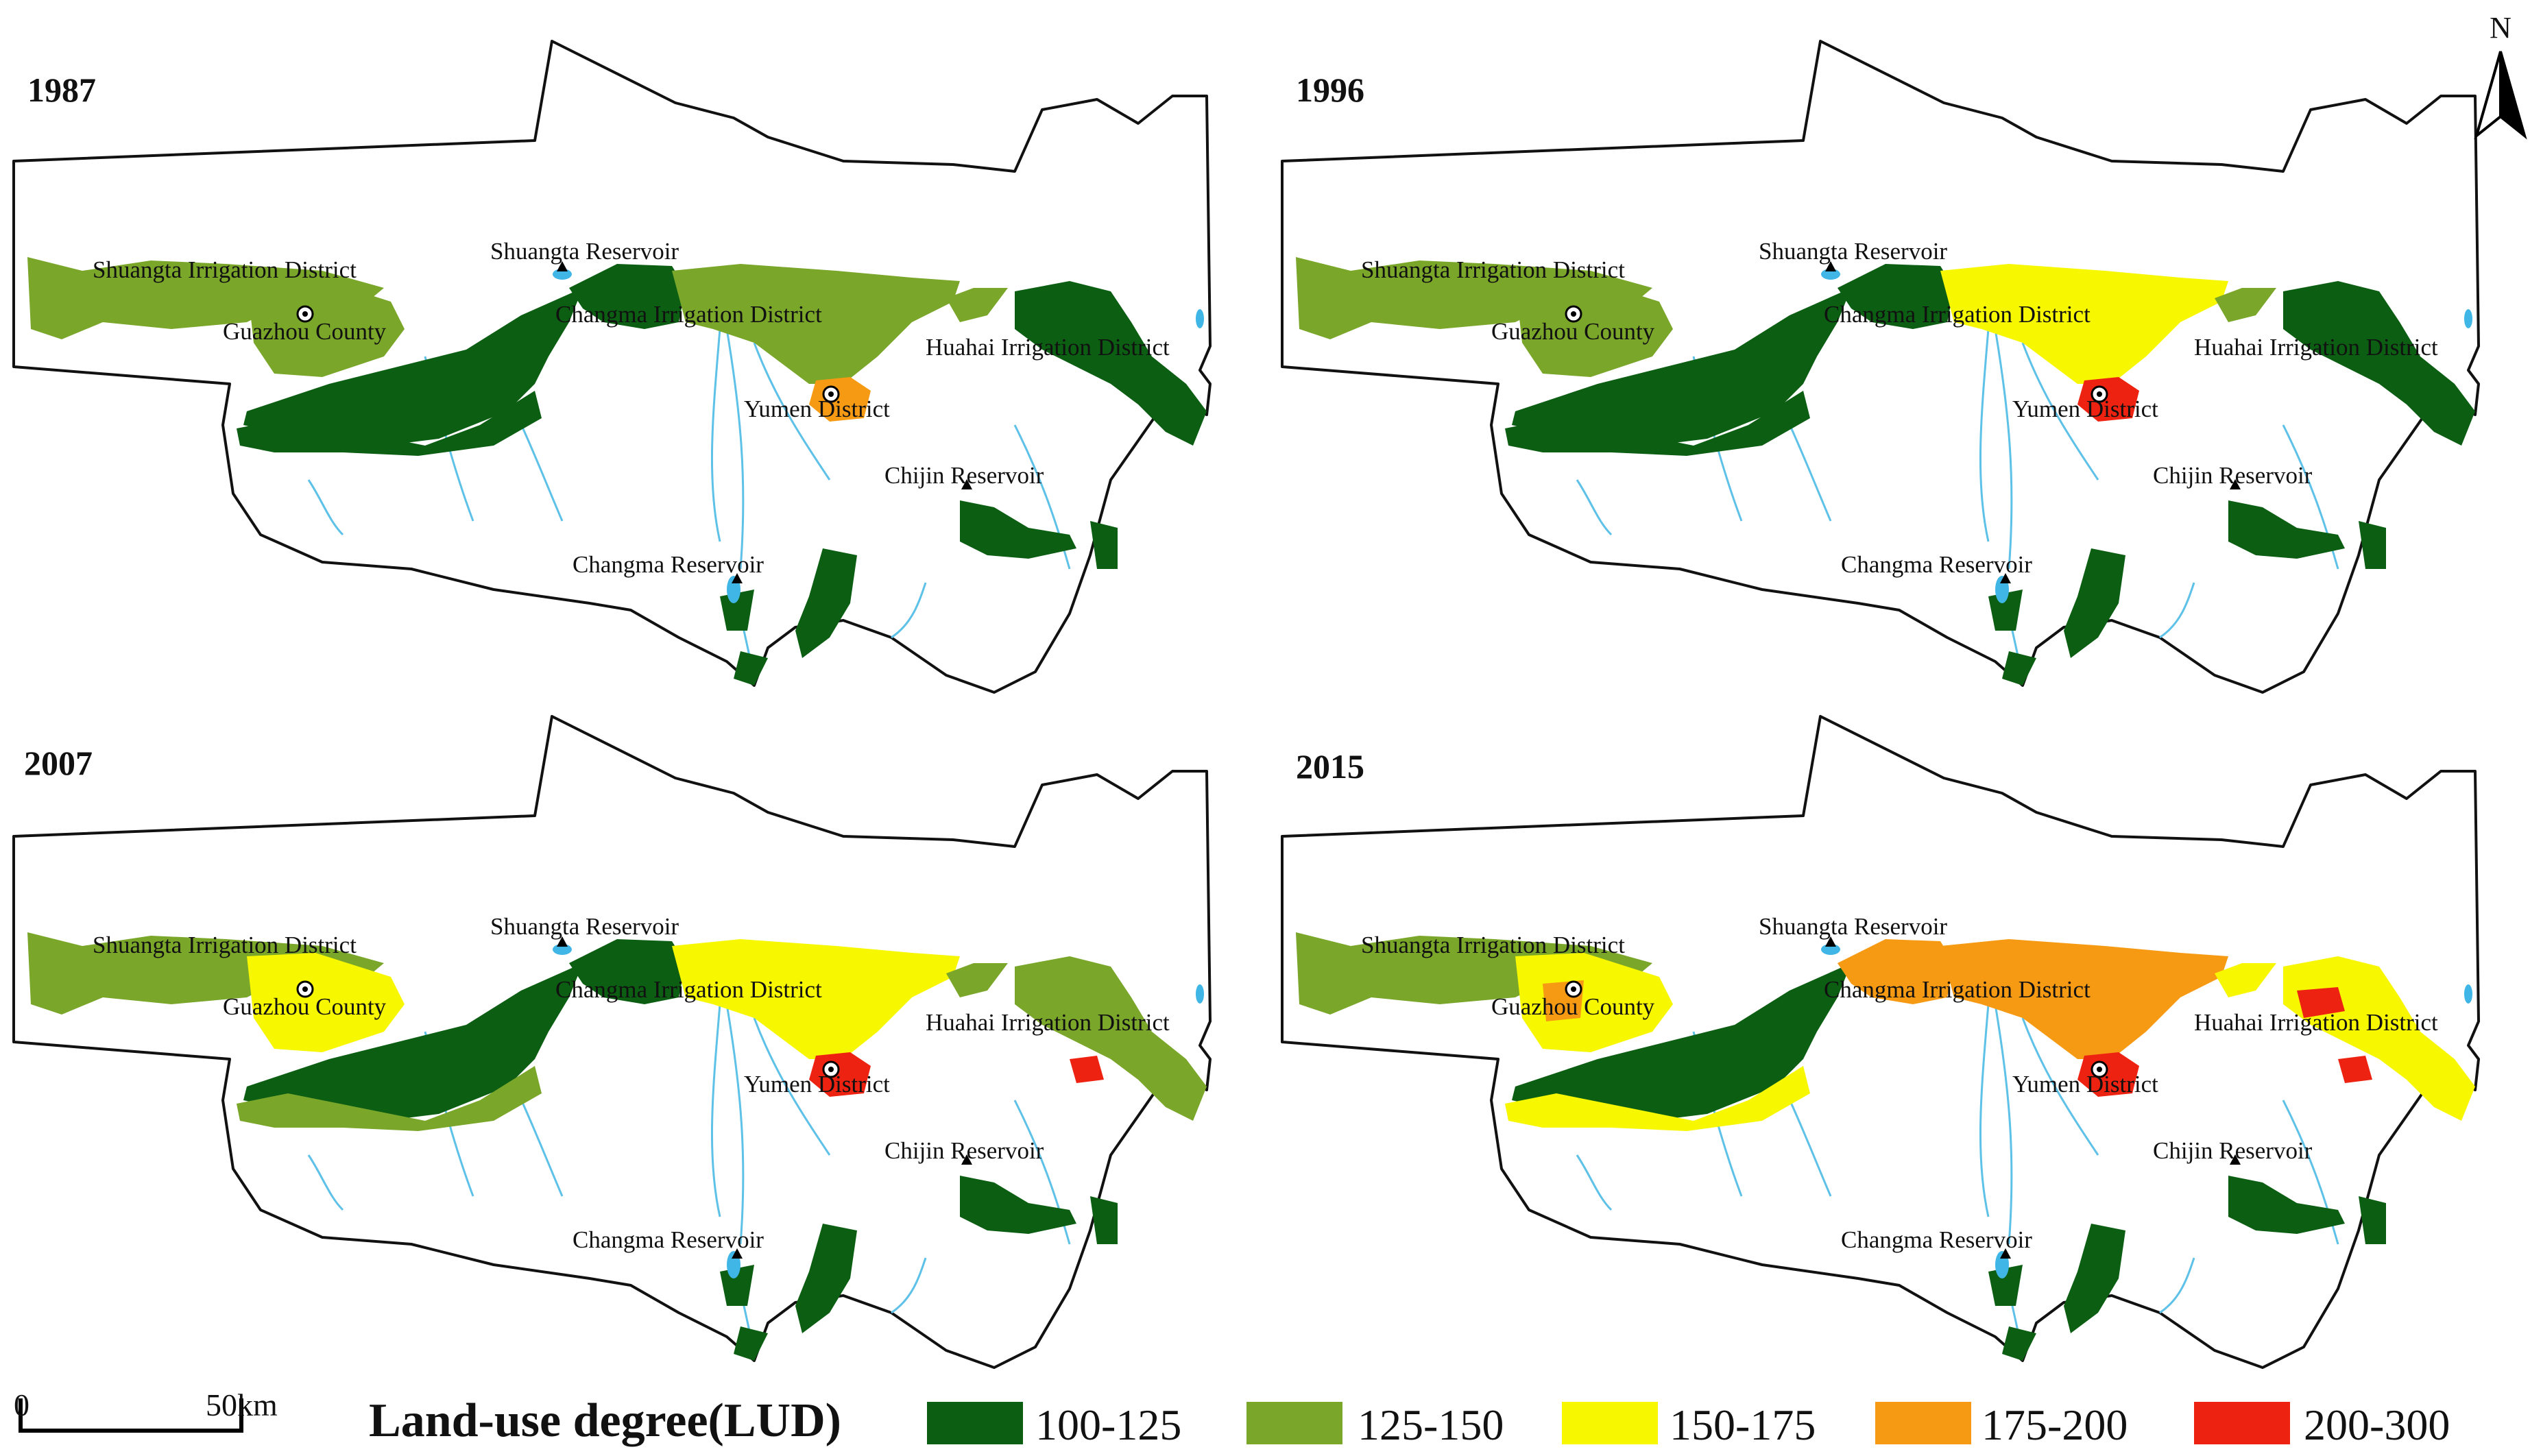  Describe the element at coordinates (1594, 327) in the screenshot. I see `patch-guazhou` at that location.